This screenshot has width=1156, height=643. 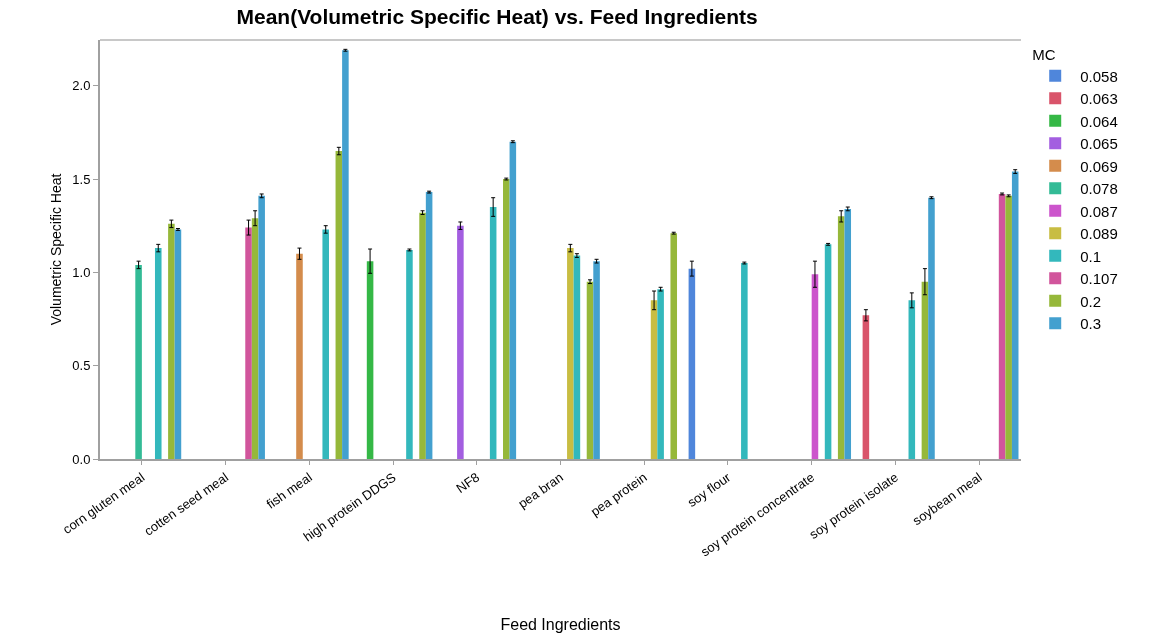 What do you see at coordinates (560, 624) in the screenshot?
I see `x-axis-title: Feed Ingredients` at bounding box center [560, 624].